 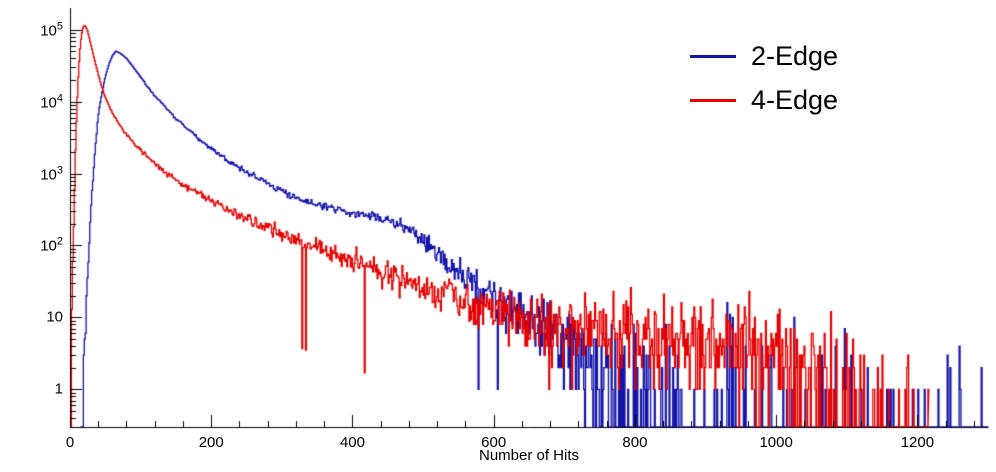 I want to click on y-tick-label: 10, so click(x=54, y=317).